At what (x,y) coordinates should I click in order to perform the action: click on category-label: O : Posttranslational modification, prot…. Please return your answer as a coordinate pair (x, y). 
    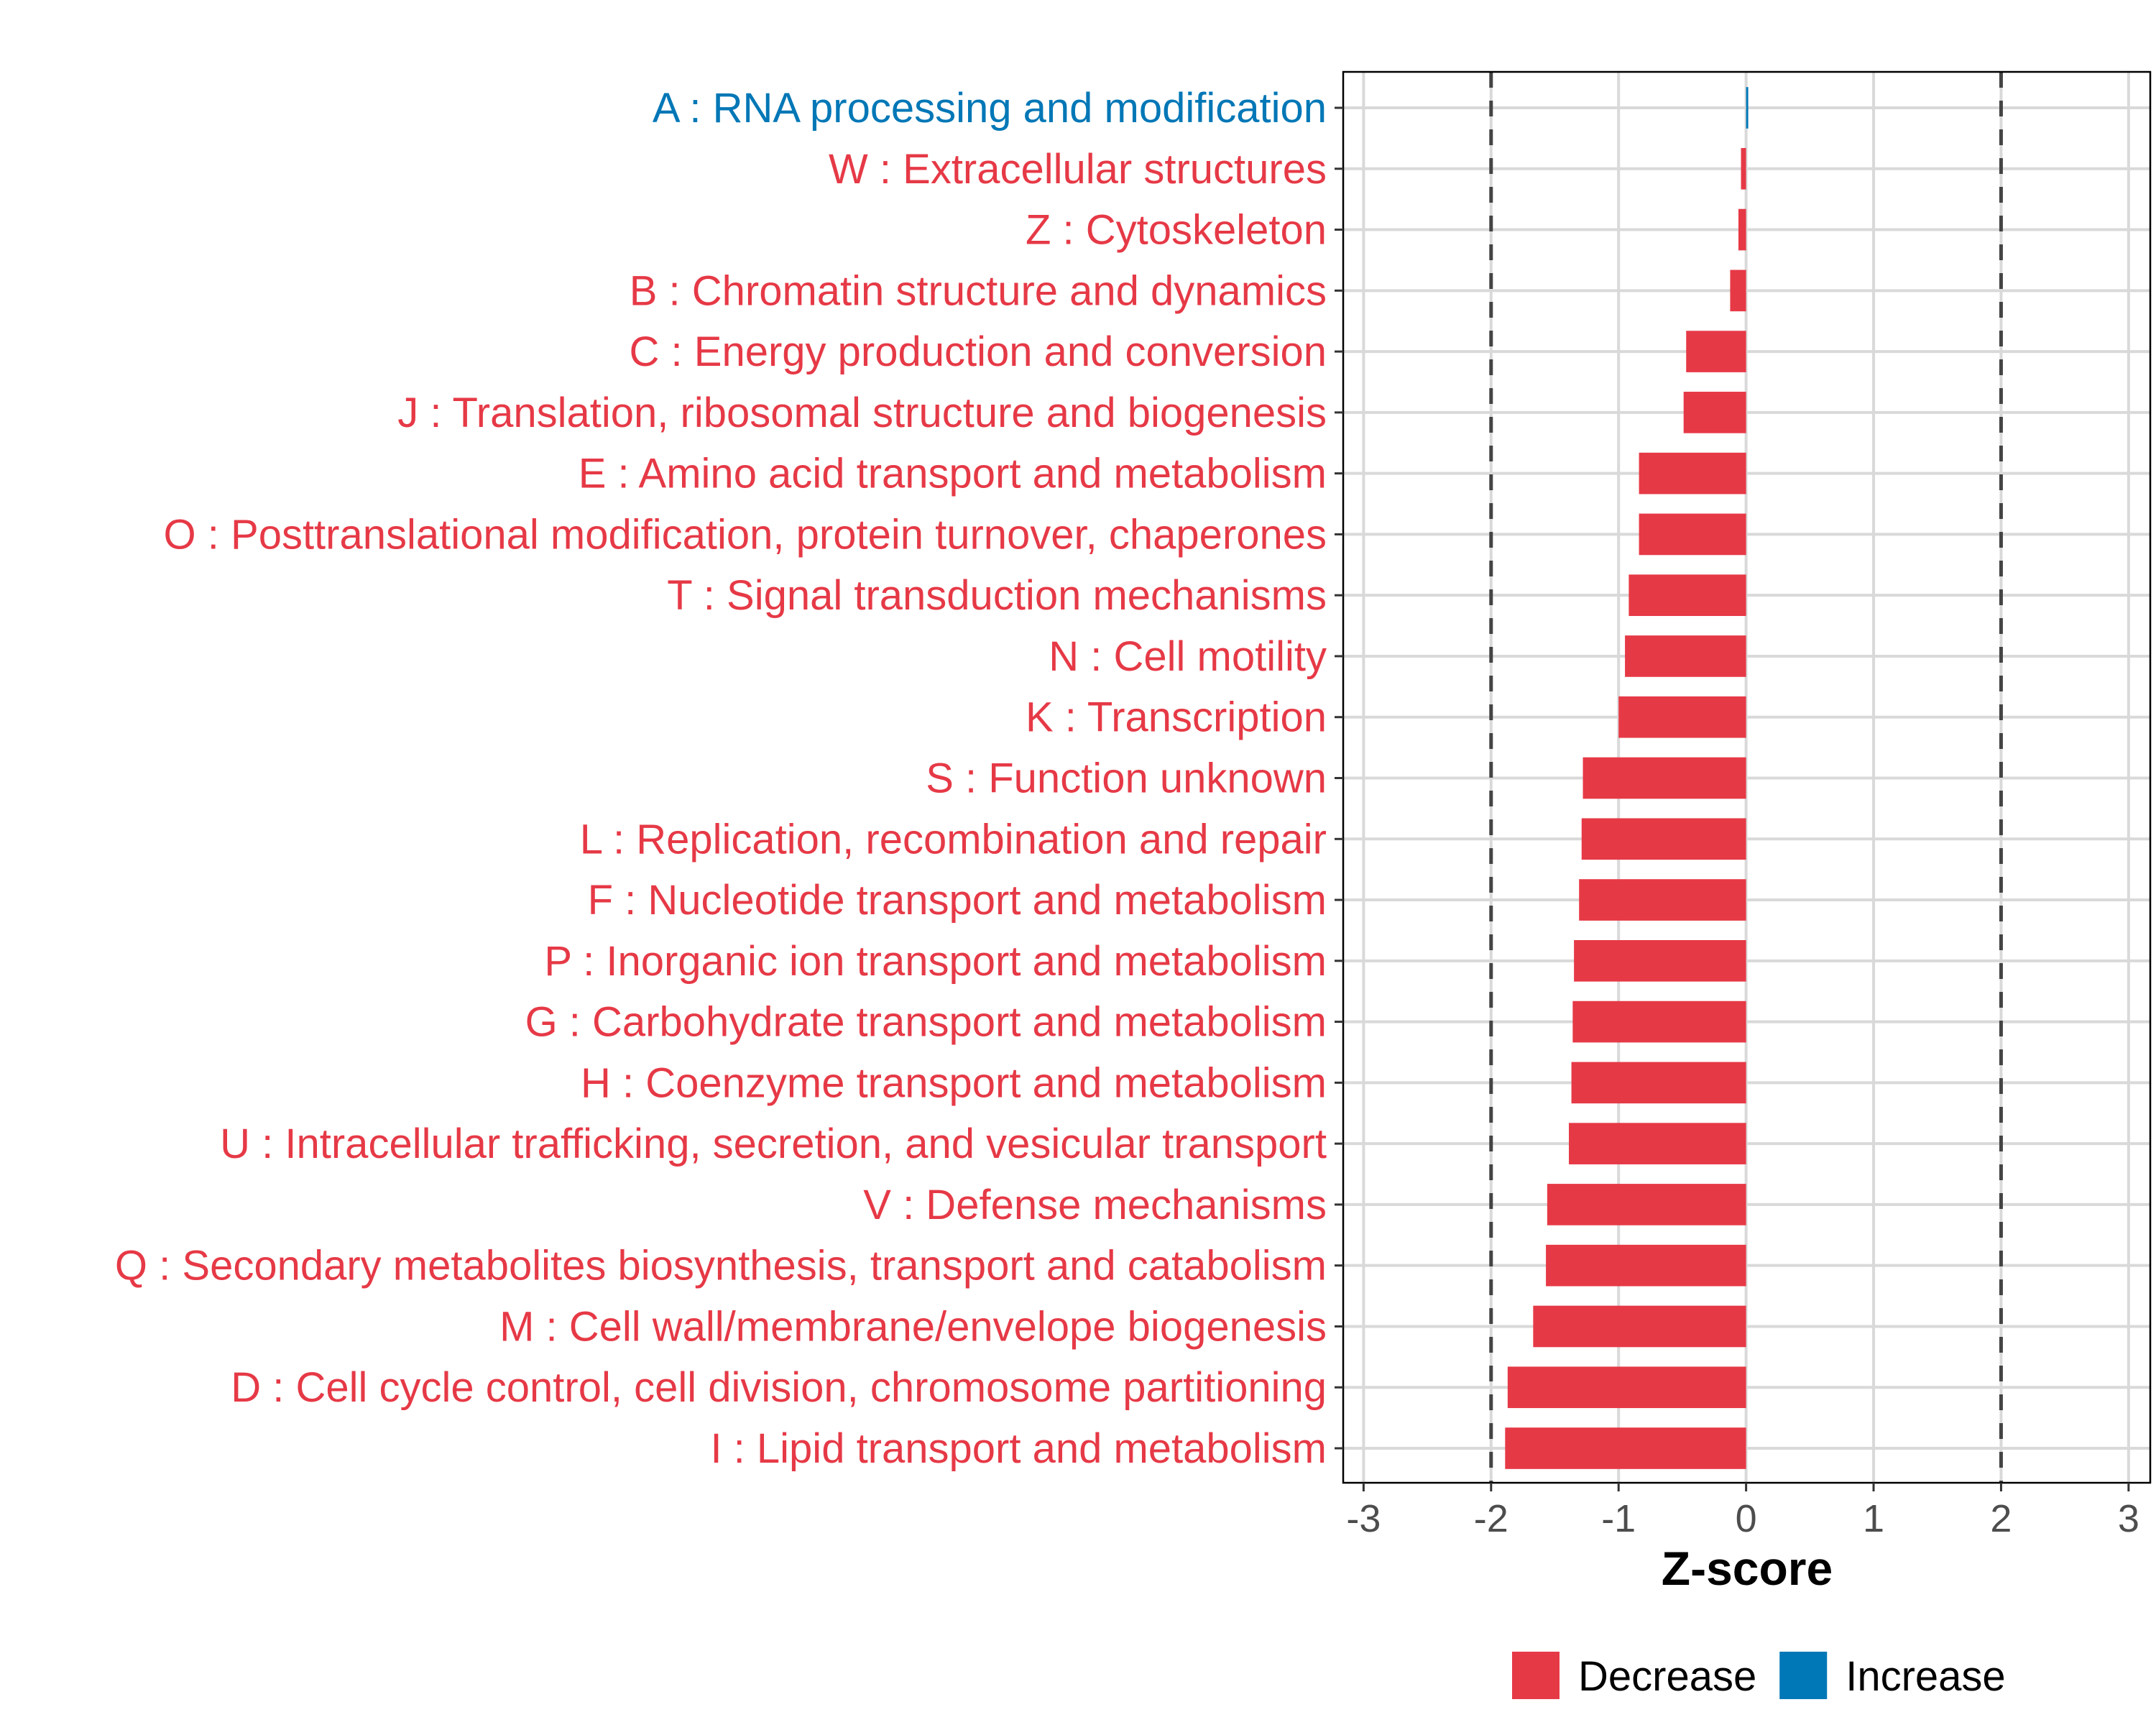
    Looking at the image, I should click on (745, 534).